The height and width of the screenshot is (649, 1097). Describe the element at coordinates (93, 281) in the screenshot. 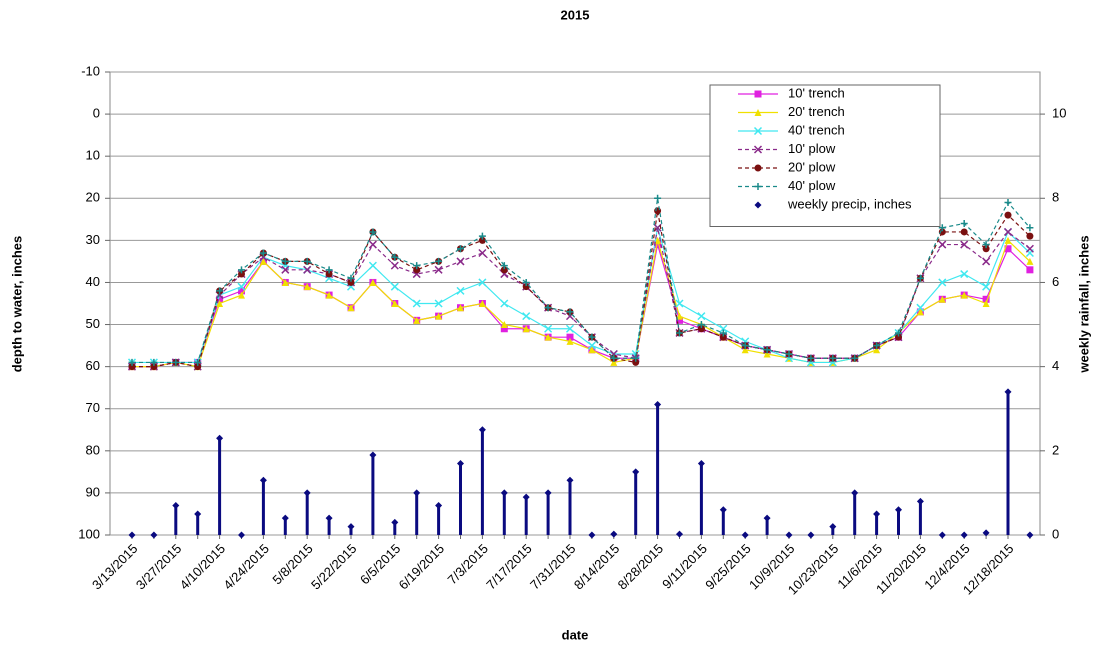

I see `y-tick-label: 40` at that location.